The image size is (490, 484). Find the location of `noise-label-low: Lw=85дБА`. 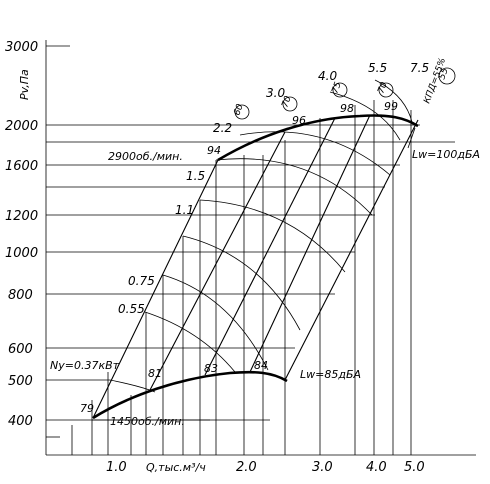

noise-label-low: Lw=85дБА is located at coordinates (330, 374).